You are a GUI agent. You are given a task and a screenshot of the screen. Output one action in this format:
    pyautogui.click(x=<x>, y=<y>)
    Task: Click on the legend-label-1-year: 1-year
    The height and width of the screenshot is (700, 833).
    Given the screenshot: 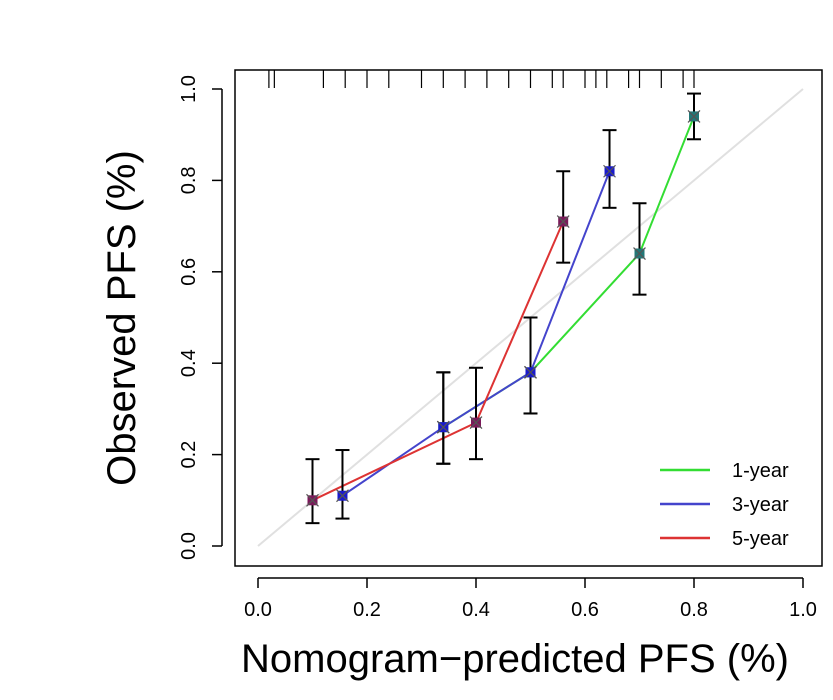 What is the action you would take?
    pyautogui.click(x=760, y=471)
    